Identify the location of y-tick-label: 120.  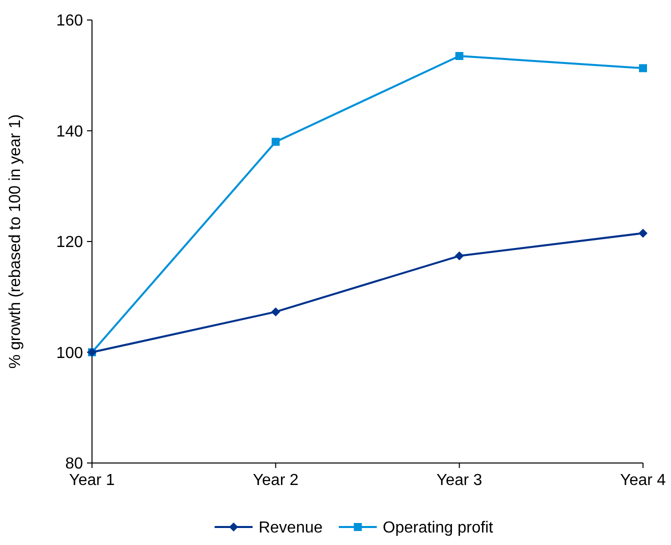
(70, 243).